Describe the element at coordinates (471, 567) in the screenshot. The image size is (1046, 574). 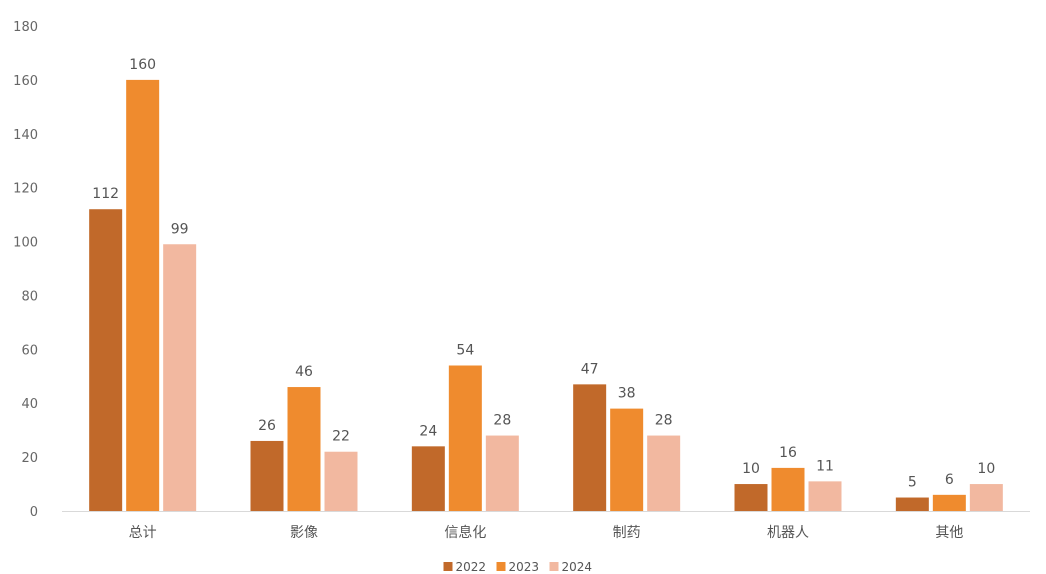
I see `legend-label: 2022` at that location.